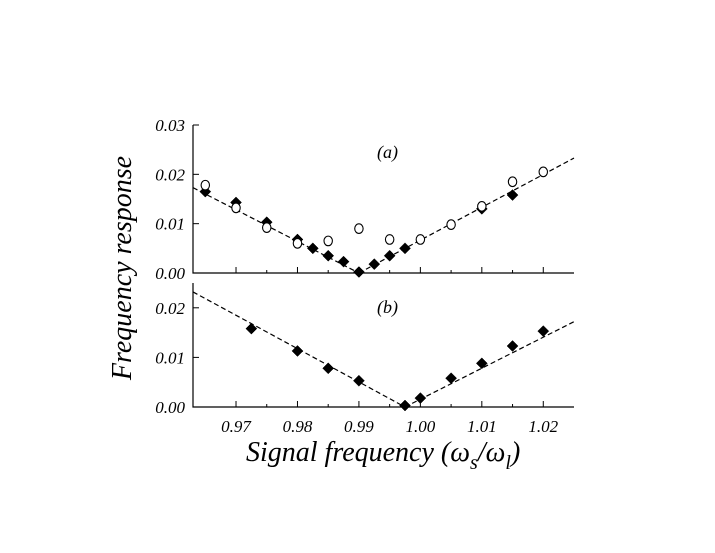 This screenshot has height=553, width=715. I want to click on panel-a-label: (a), so click(387, 152).